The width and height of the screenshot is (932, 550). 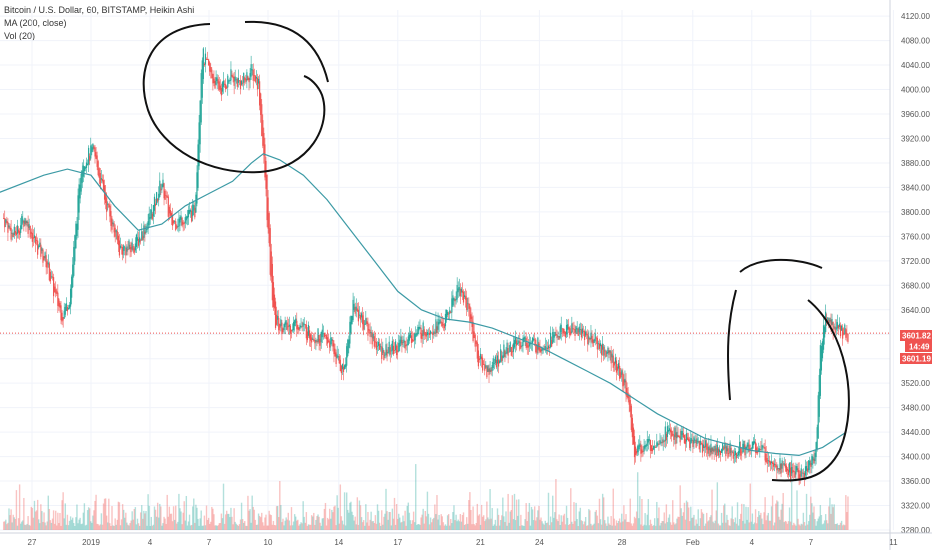 I want to click on y-tick-label-9: 3760.00, so click(x=915, y=236).